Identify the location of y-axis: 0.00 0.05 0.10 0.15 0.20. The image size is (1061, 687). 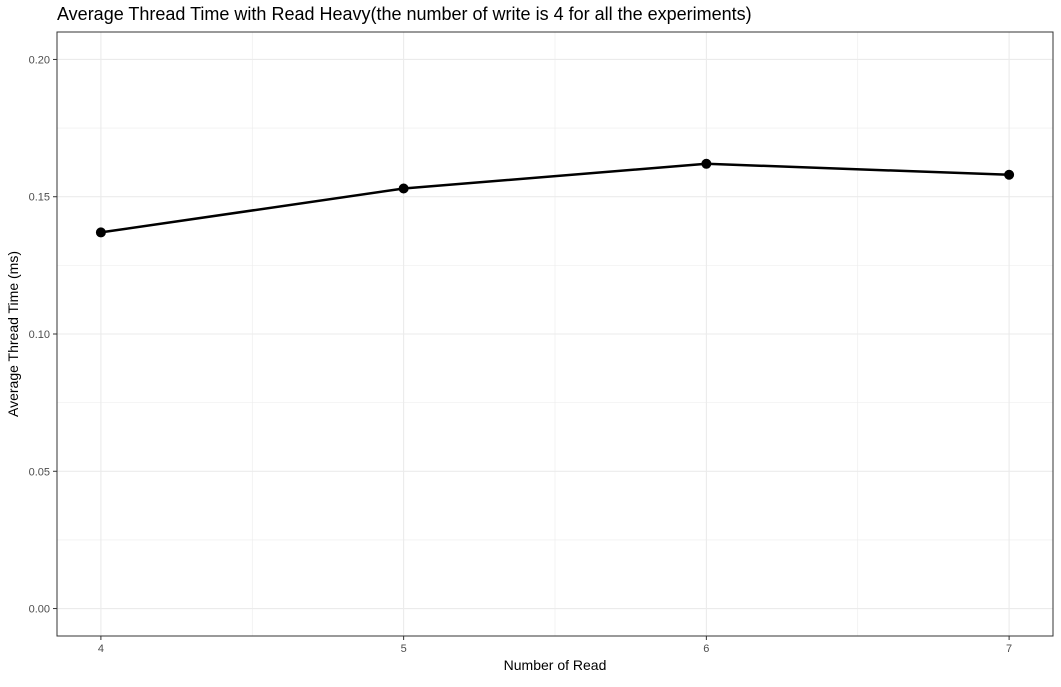
(43, 335).